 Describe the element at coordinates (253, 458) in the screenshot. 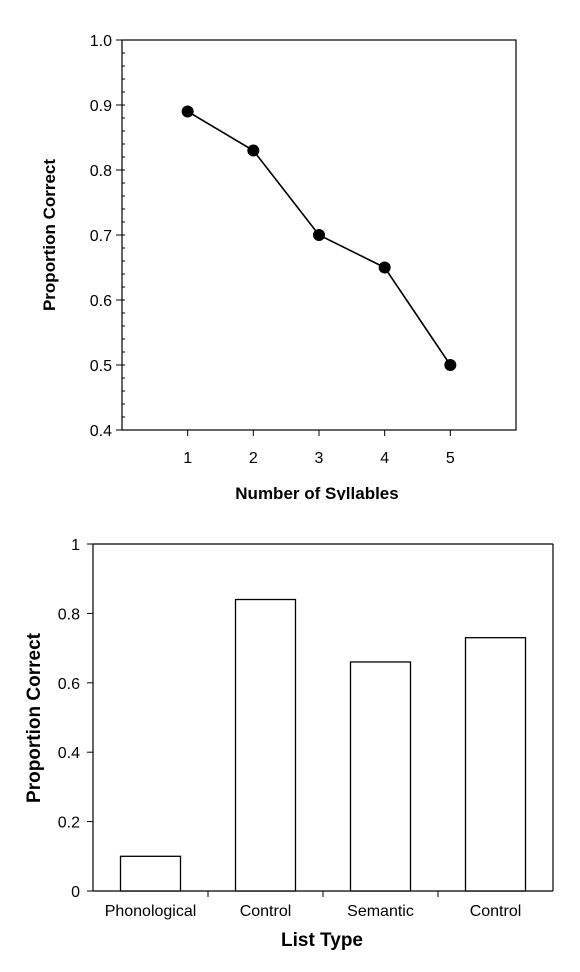

I see `x-tick-label: 2` at that location.